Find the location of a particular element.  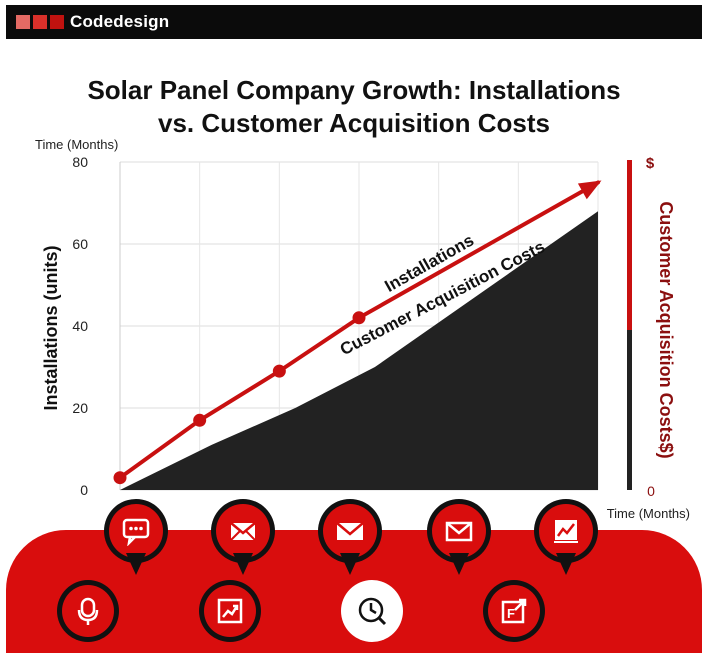

growth-chart-icon is located at coordinates (230, 611).